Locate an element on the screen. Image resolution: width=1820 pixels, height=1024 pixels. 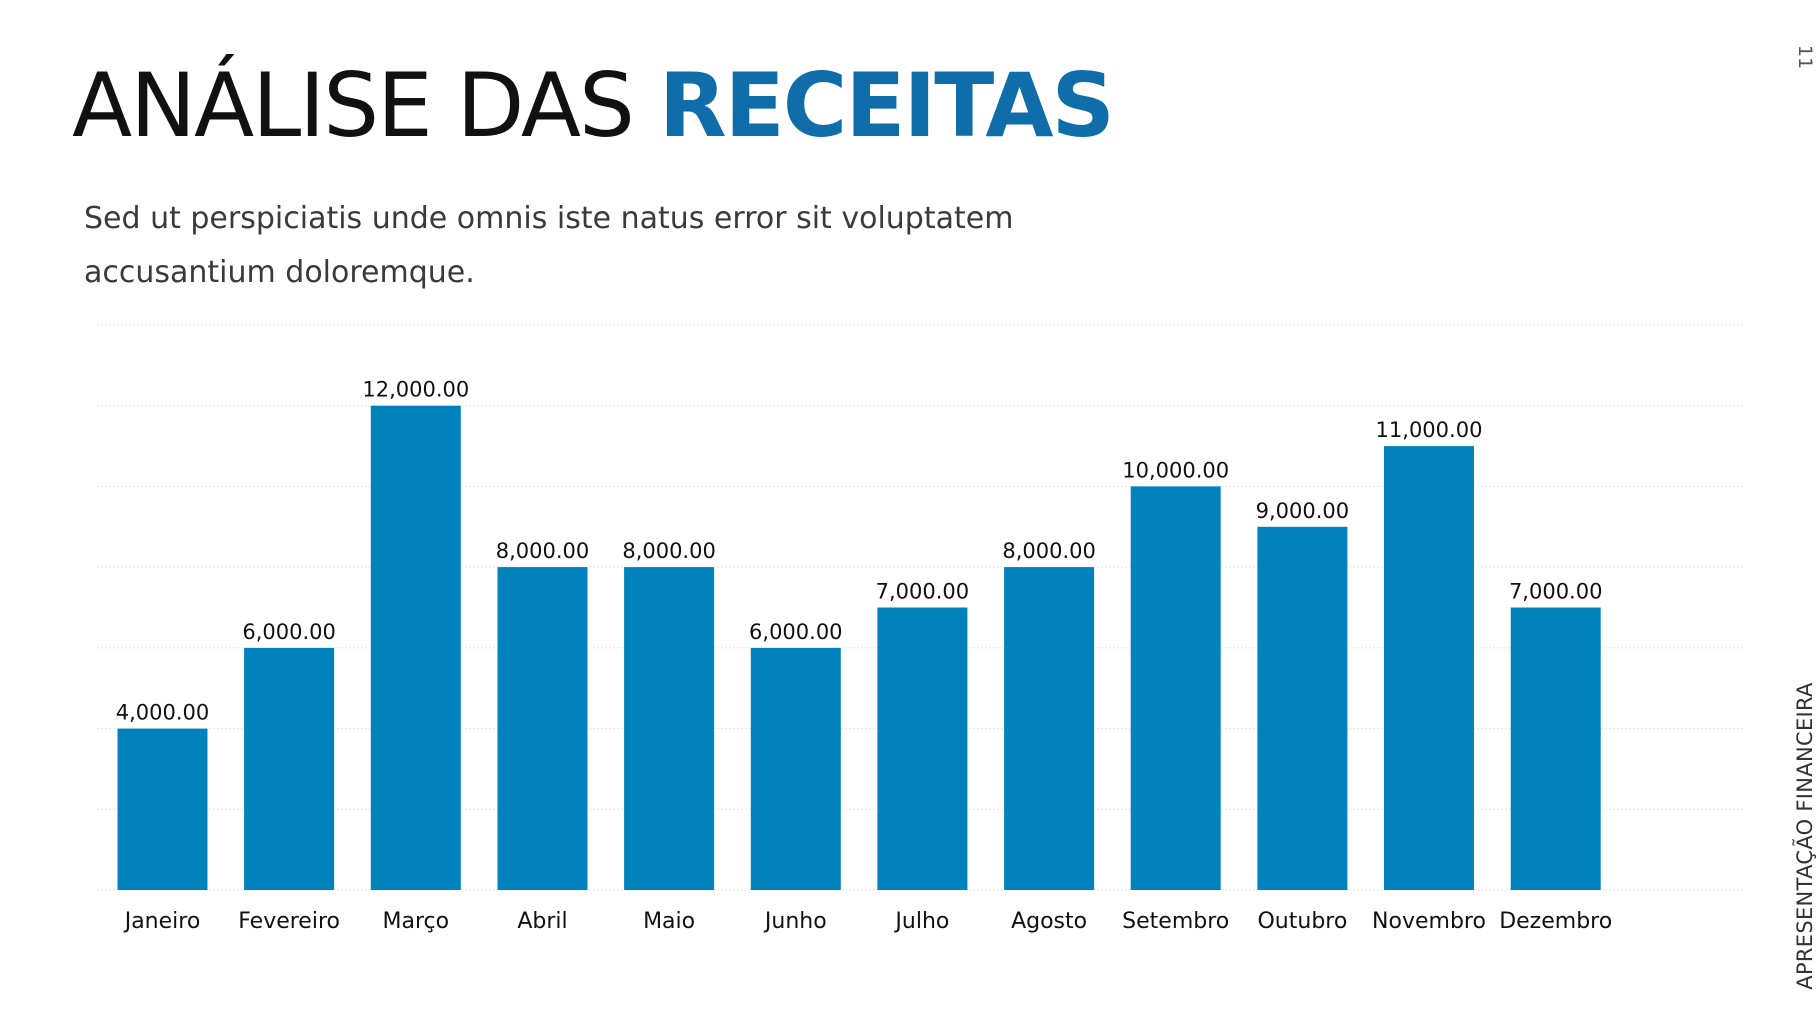
bar-agosto is located at coordinates (1049, 728).